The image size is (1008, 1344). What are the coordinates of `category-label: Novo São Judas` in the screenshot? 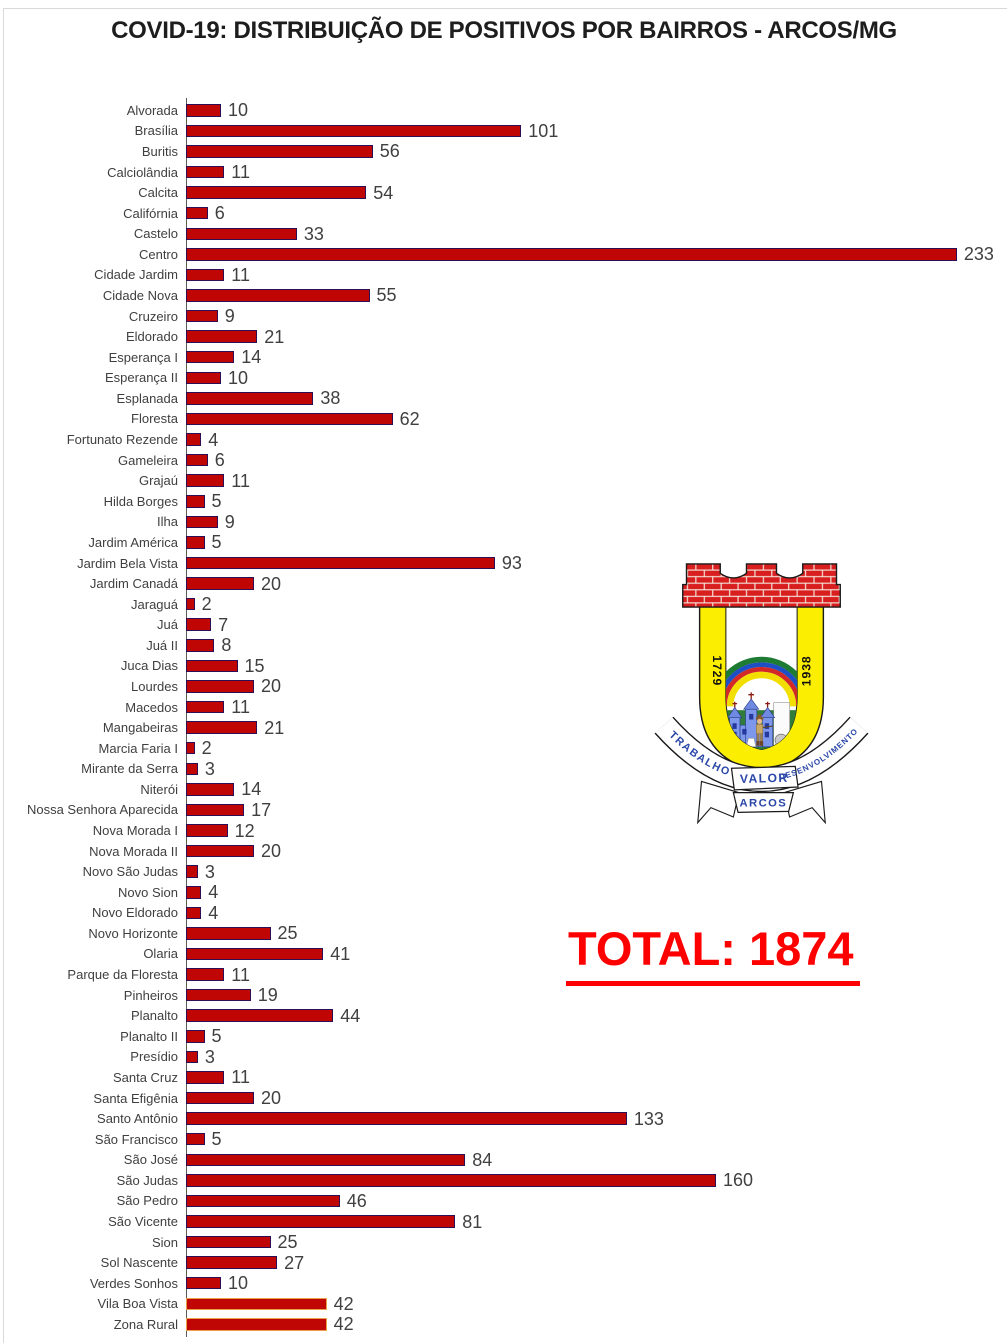 It's located at (130, 872).